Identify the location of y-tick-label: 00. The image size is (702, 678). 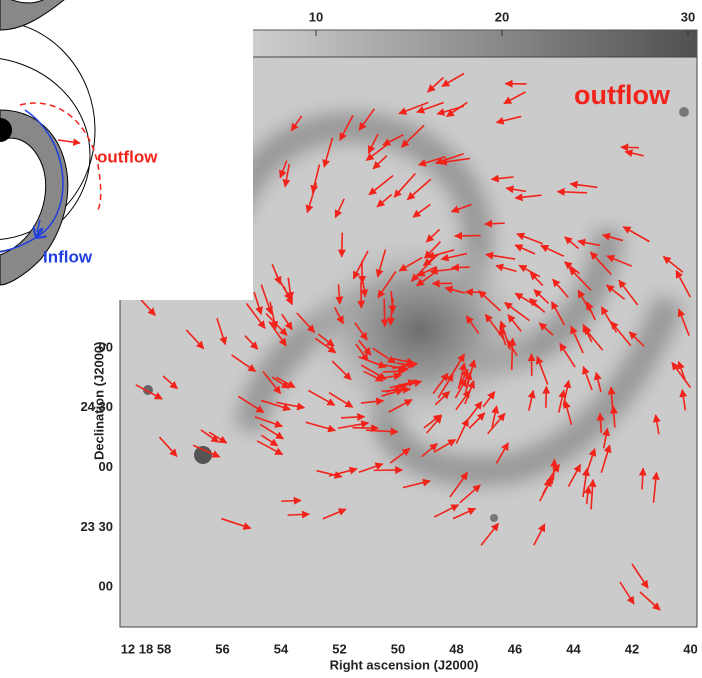
(106, 466).